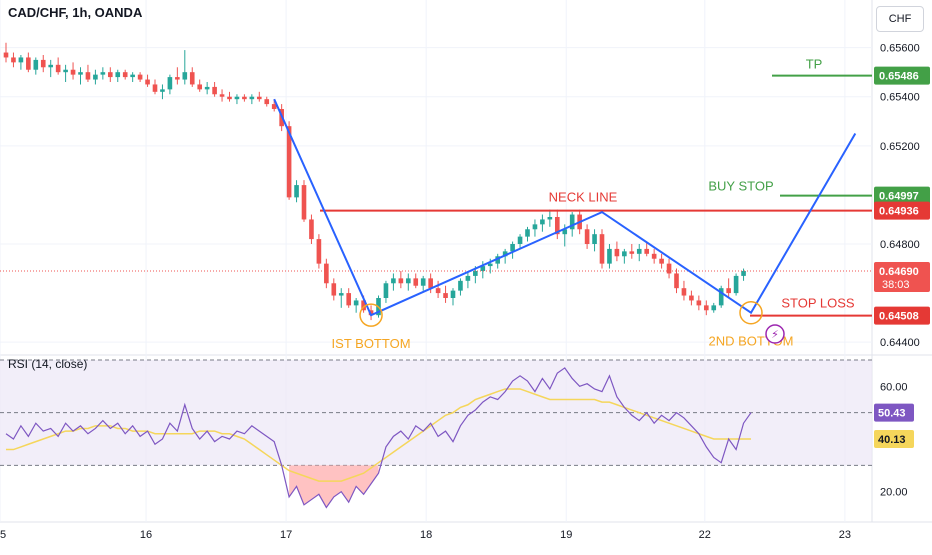 The height and width of the screenshot is (555, 932). What do you see at coordinates (583, 197) in the screenshot?
I see `neck-line-label: NECK LINE` at bounding box center [583, 197].